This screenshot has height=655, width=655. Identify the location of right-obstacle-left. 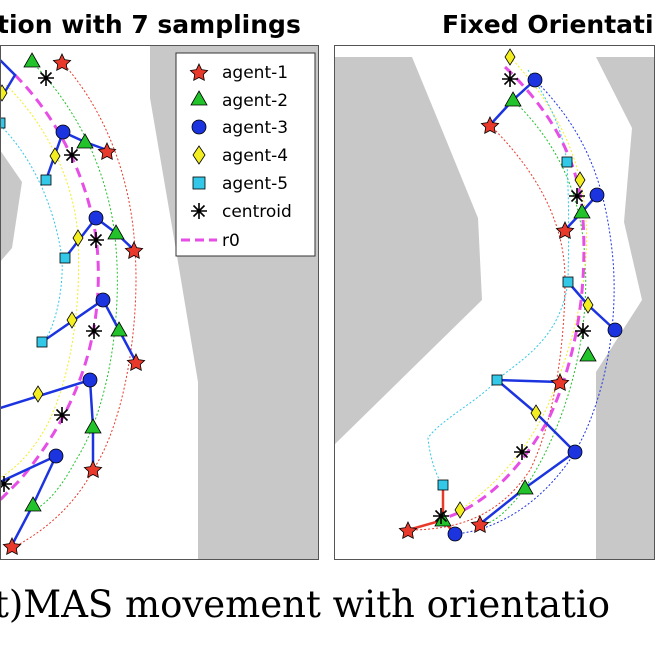
(408, 251).